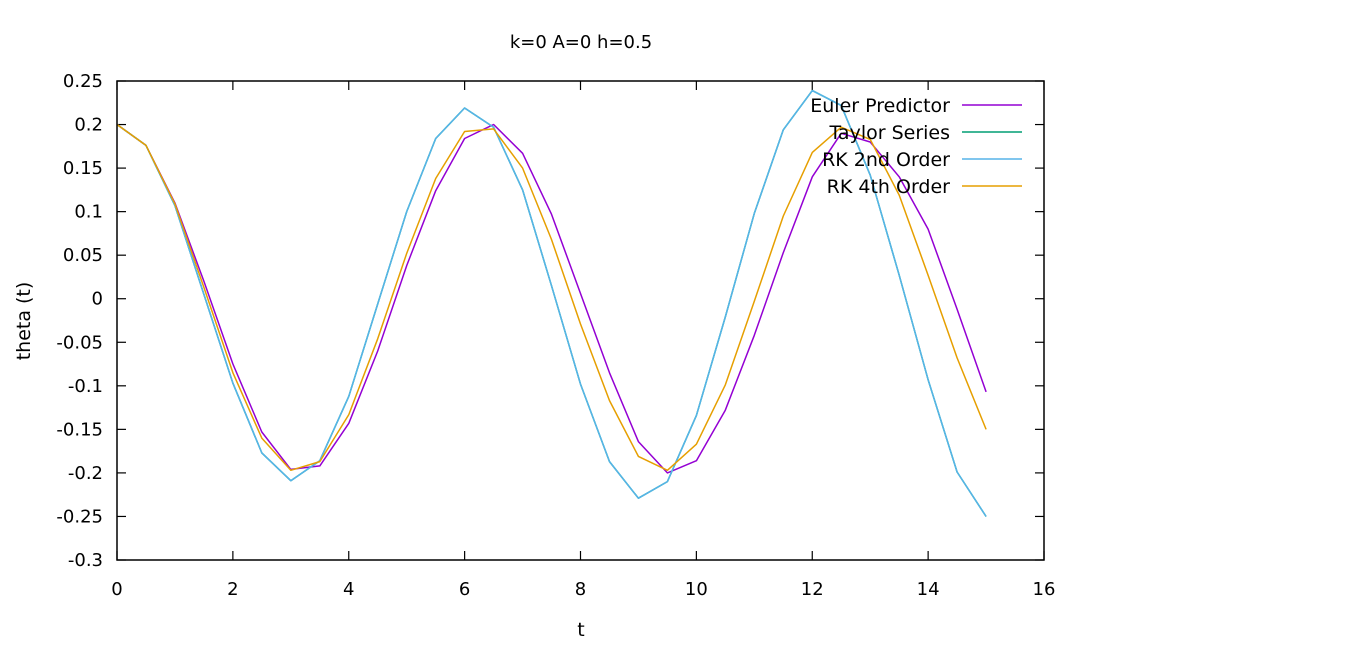  What do you see at coordinates (464, 589) in the screenshot?
I see `x-tick-label: 6` at bounding box center [464, 589].